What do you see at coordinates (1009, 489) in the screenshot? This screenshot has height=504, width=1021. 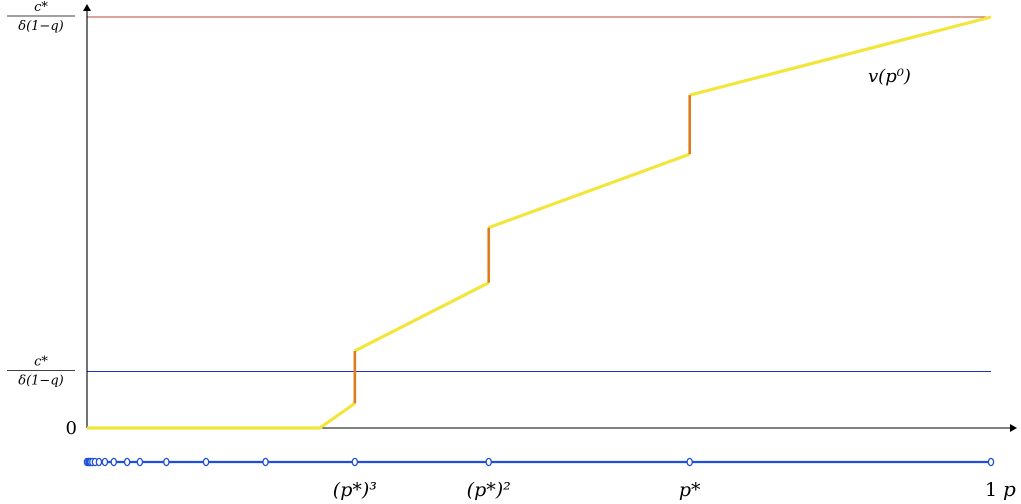 I see `x-axis-label: p` at bounding box center [1009, 489].